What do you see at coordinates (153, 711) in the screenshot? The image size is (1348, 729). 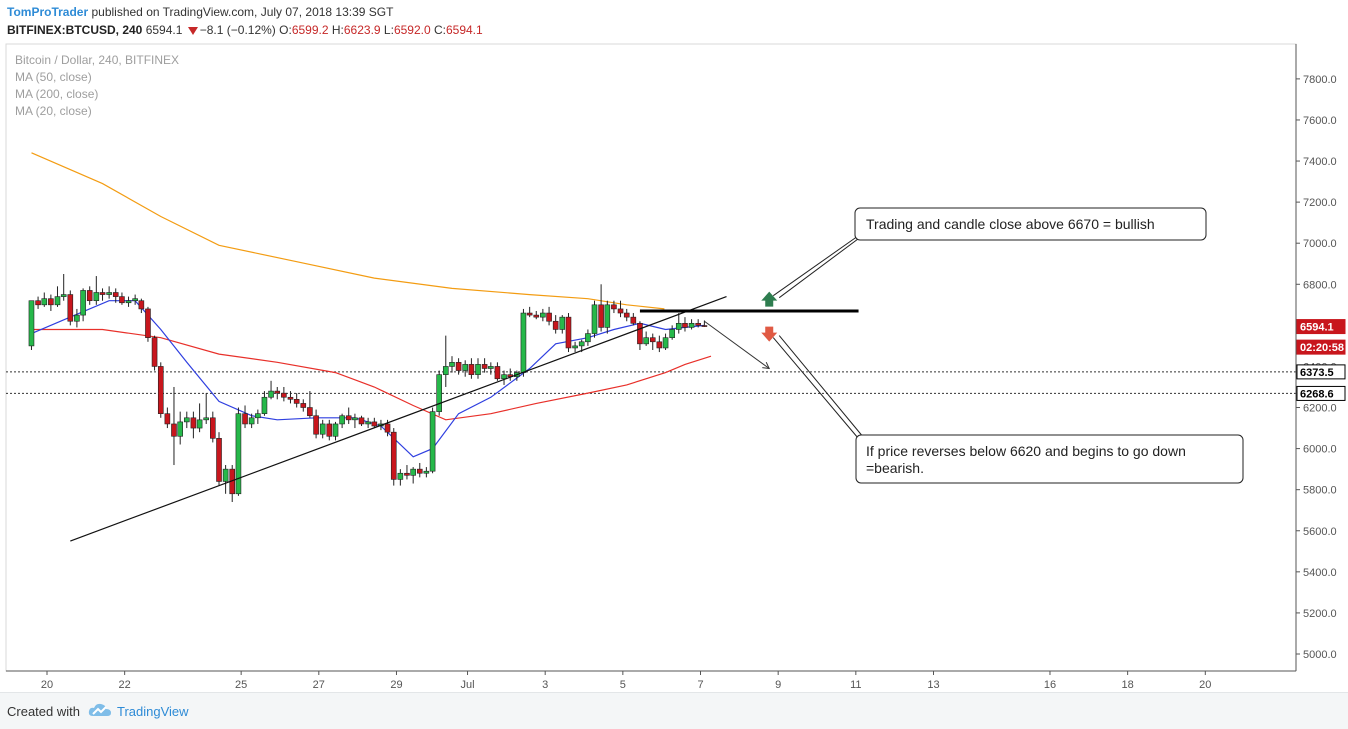 I see `tradingview-link: TradingView` at bounding box center [153, 711].